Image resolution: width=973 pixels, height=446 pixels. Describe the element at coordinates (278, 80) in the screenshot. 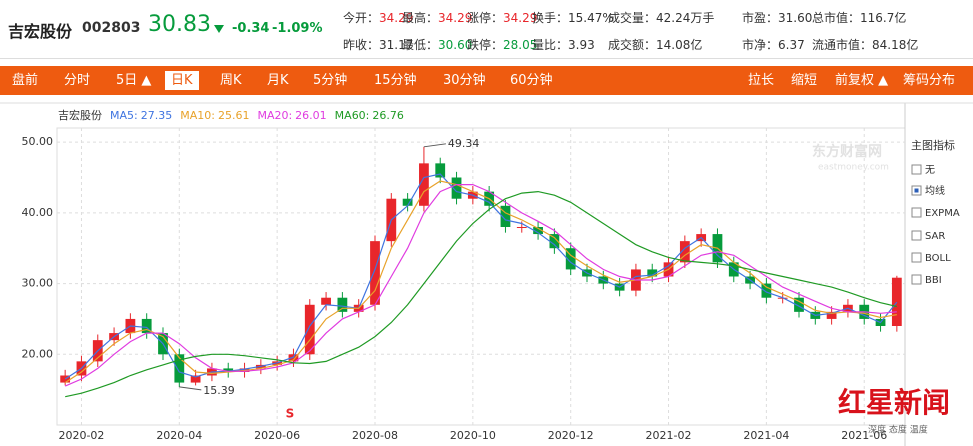

I see `toolbar-tab: 月K` at that location.